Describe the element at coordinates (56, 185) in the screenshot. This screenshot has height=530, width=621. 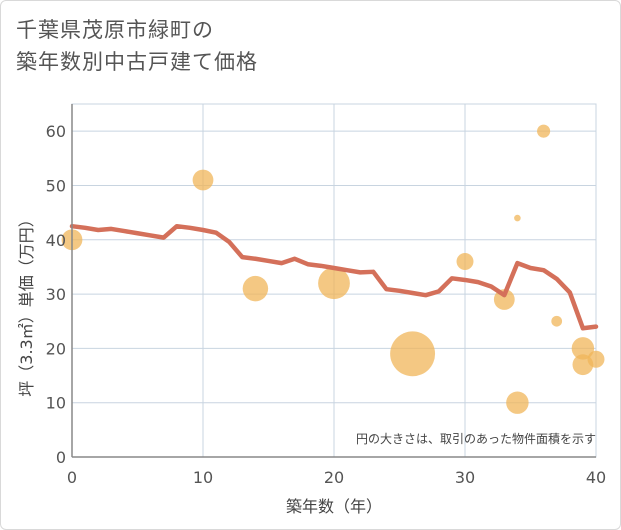
I see `y-tick-label: 50` at that location.